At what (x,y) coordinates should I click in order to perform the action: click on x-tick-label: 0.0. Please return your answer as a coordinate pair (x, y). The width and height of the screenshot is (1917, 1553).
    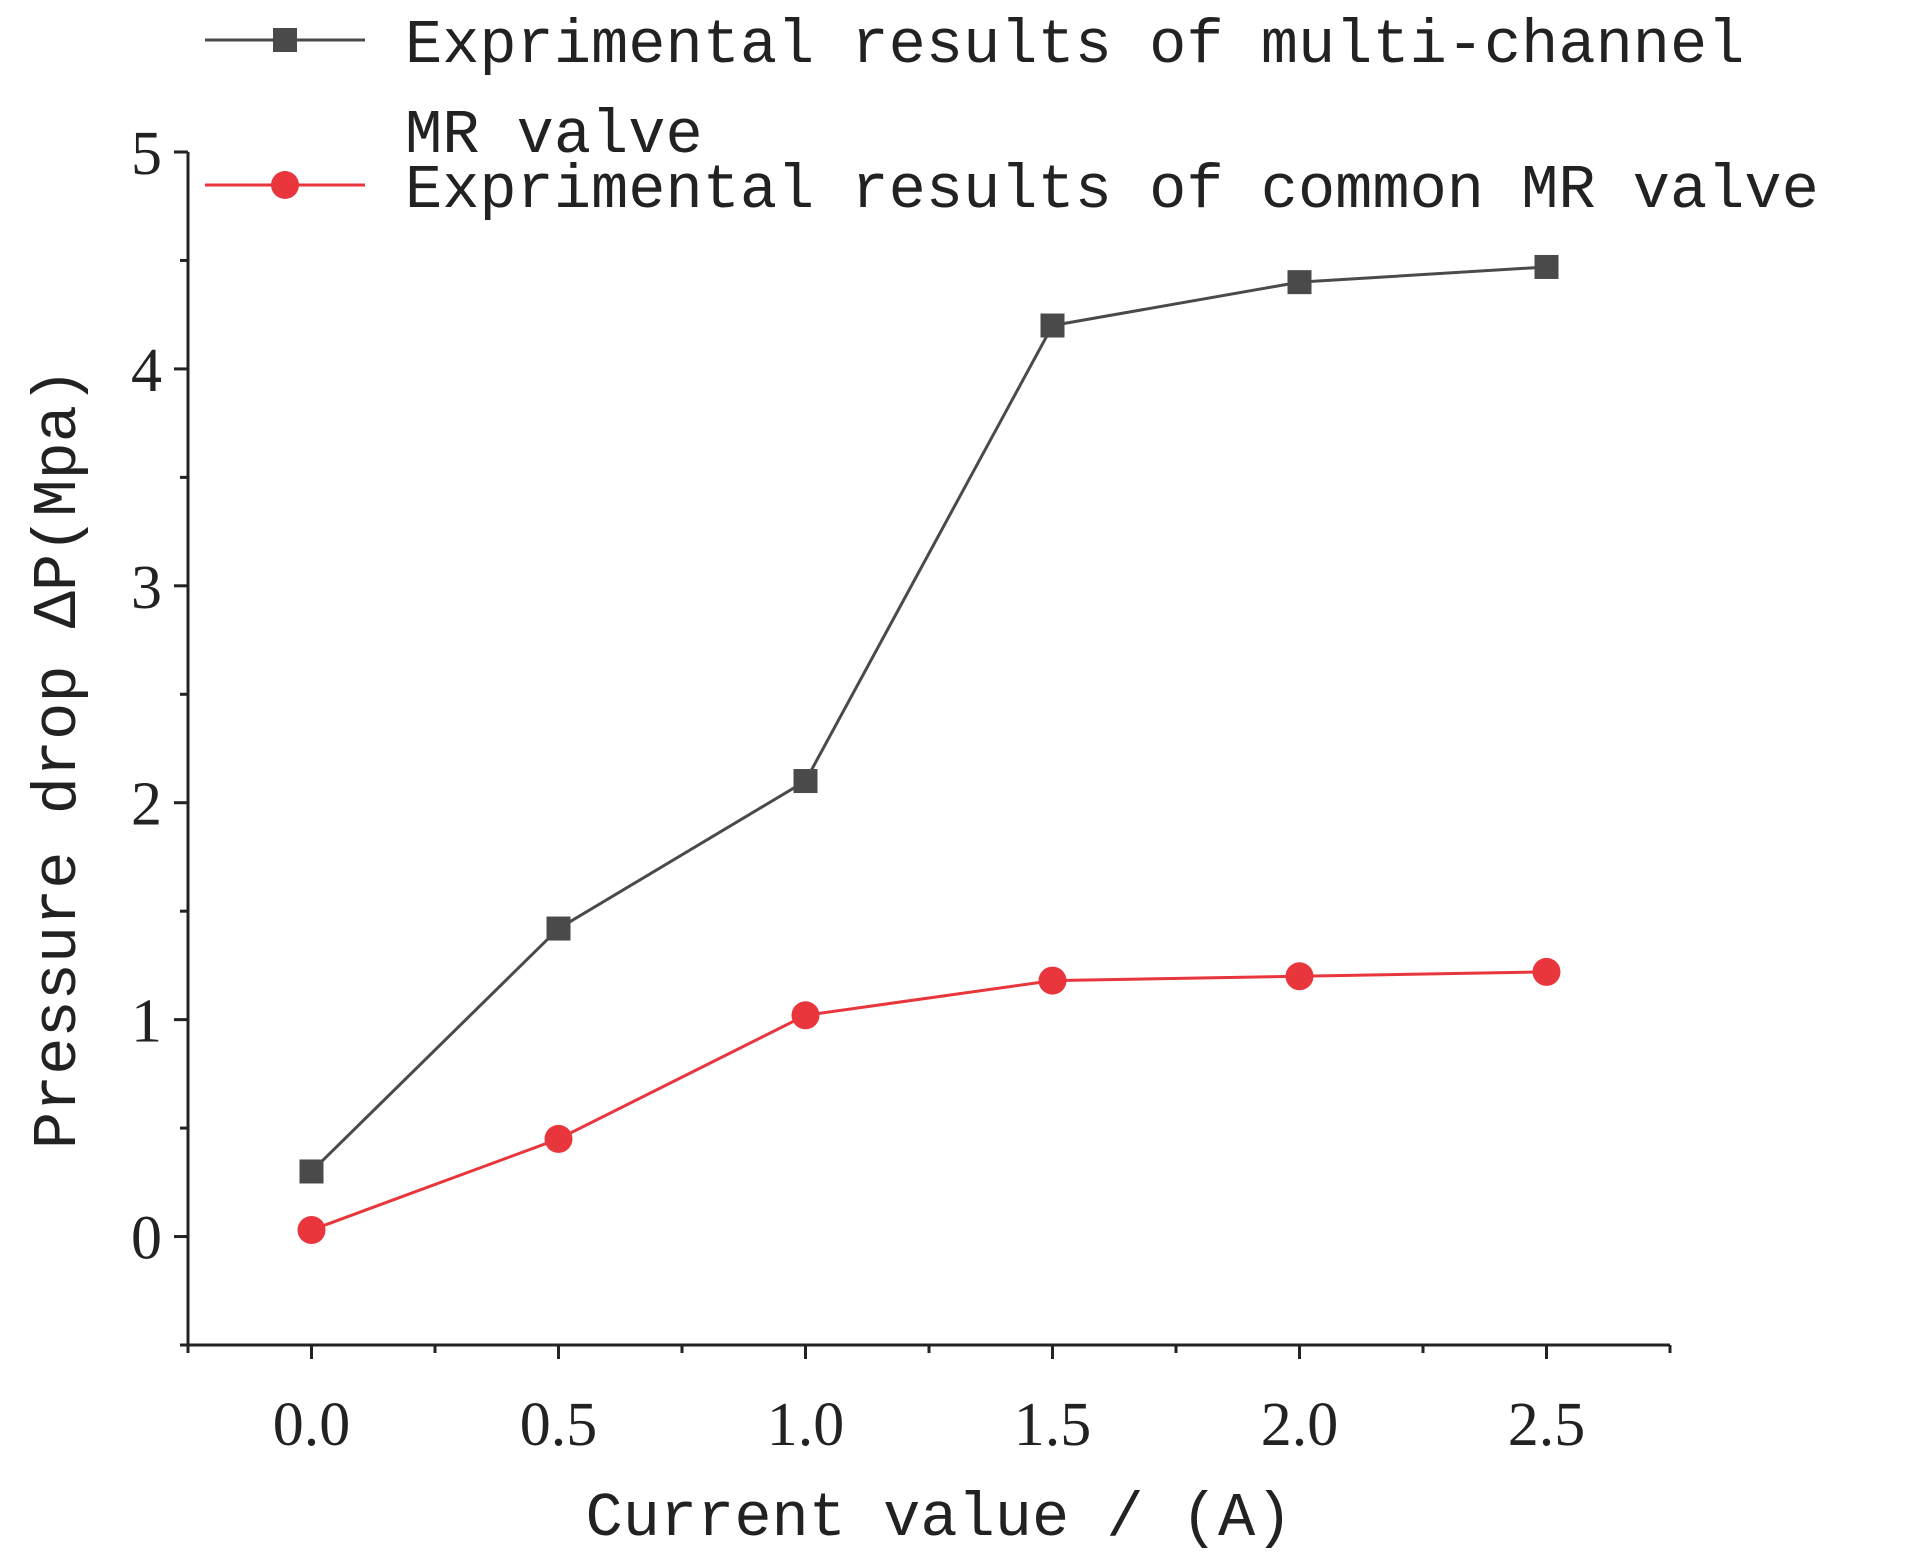
    Looking at the image, I should click on (312, 1425).